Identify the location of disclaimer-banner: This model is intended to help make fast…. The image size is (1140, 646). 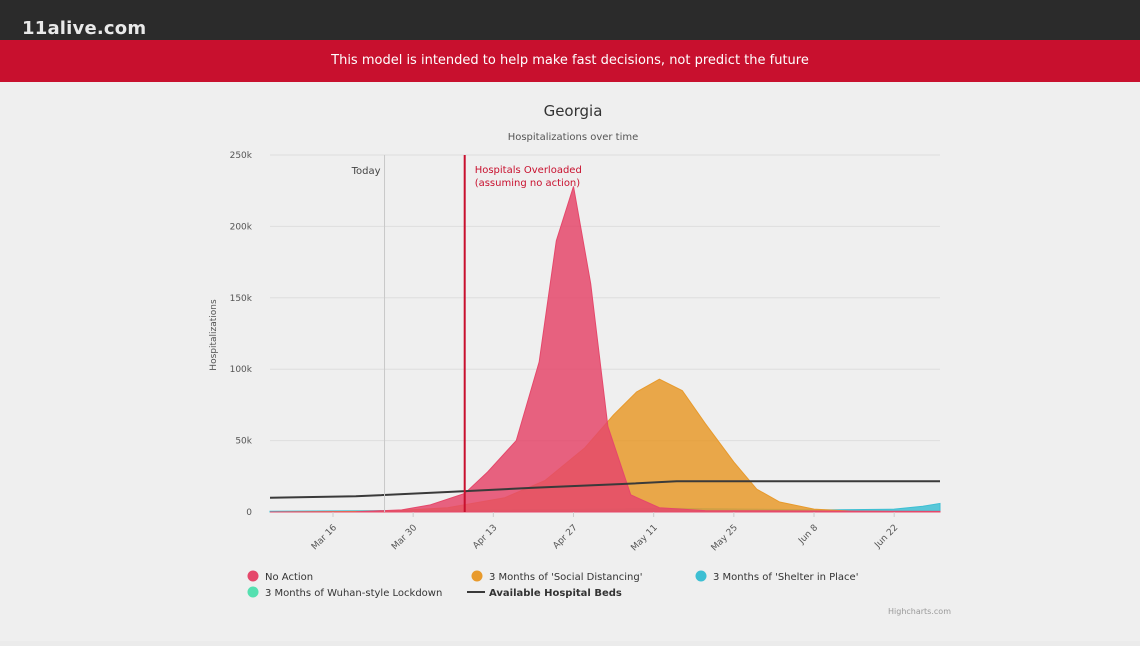
(570, 61).